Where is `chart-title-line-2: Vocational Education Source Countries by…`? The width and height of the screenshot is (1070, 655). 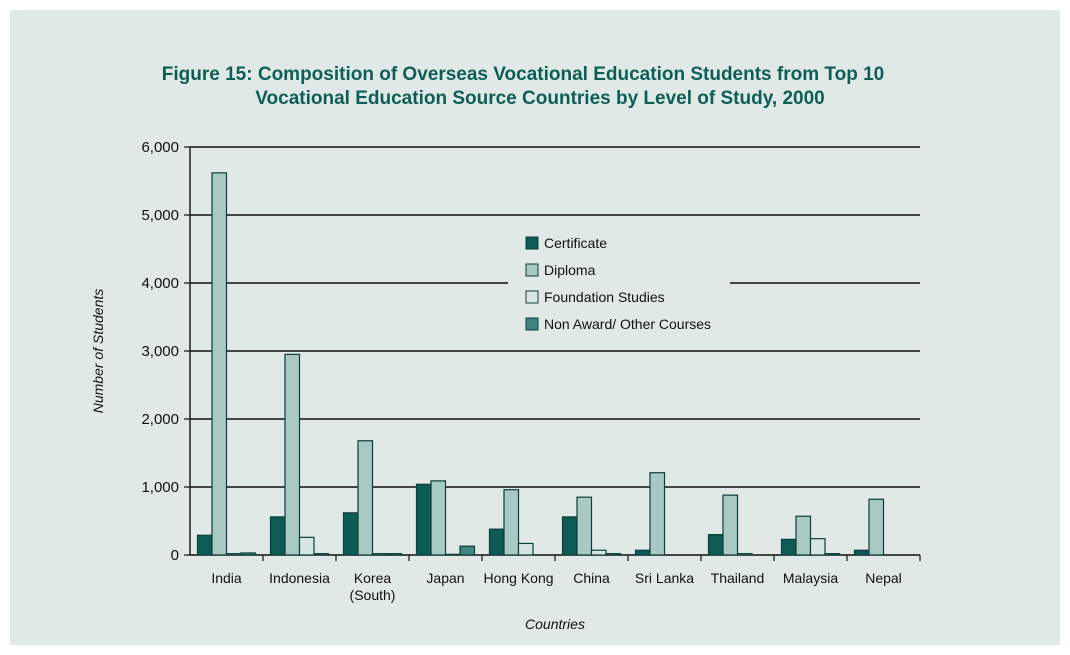
chart-title-line-2: Vocational Education Source Countries by… is located at coordinates (539, 98).